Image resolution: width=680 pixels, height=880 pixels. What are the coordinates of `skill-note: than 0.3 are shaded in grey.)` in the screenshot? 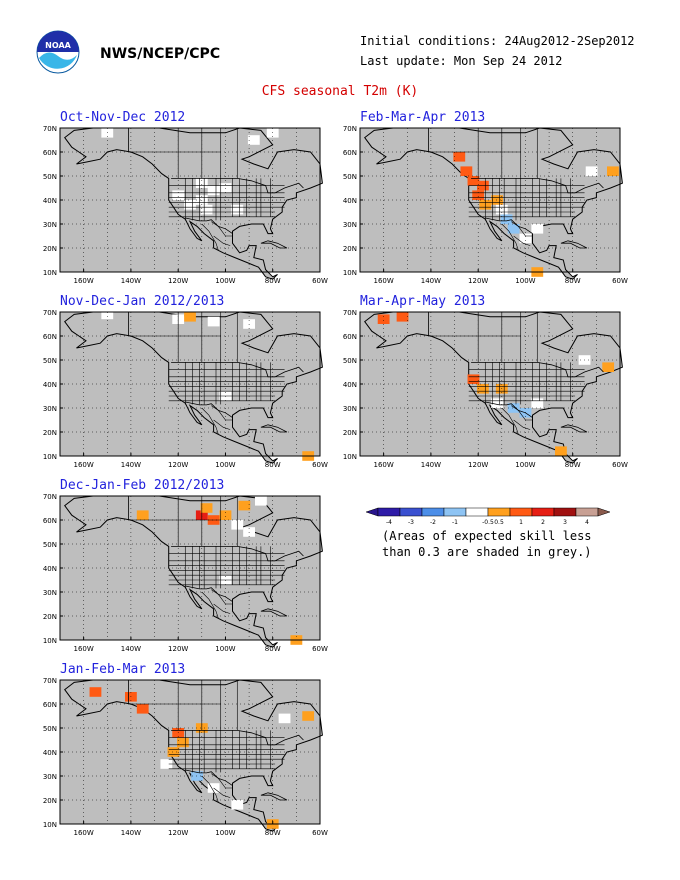 It's located at (487, 552).